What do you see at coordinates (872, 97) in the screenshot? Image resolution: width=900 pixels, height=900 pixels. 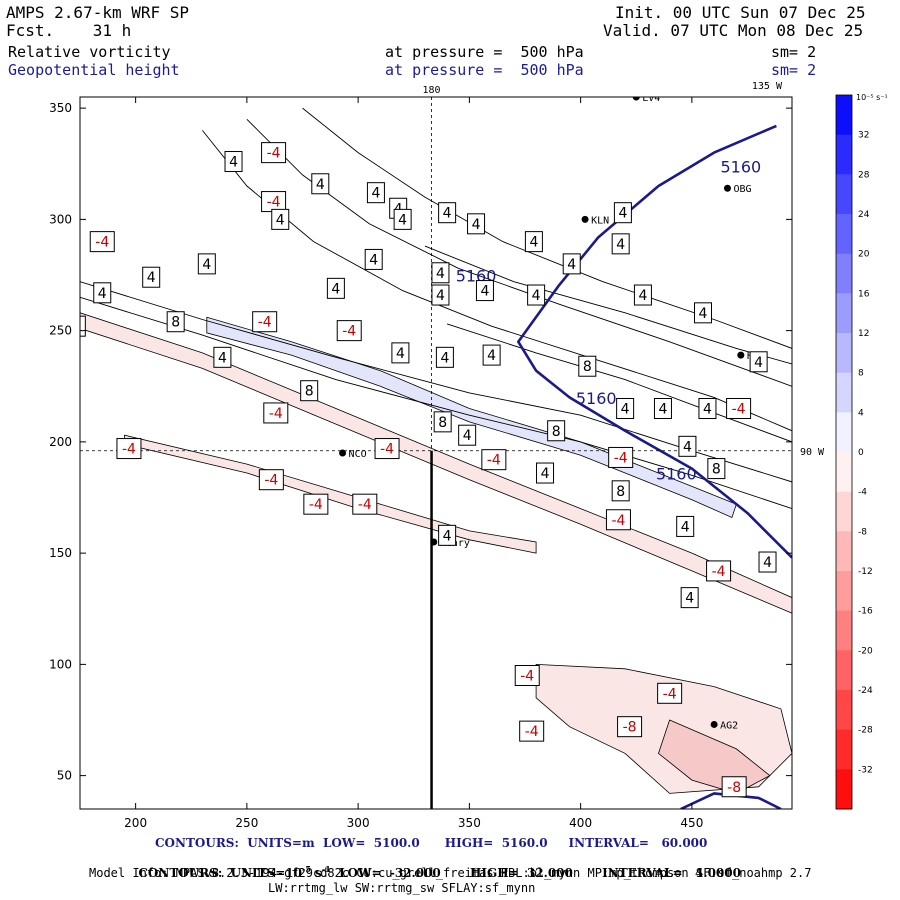 I see `colorbar-unit: 10⁻⁵ s⁻¹` at bounding box center [872, 97].